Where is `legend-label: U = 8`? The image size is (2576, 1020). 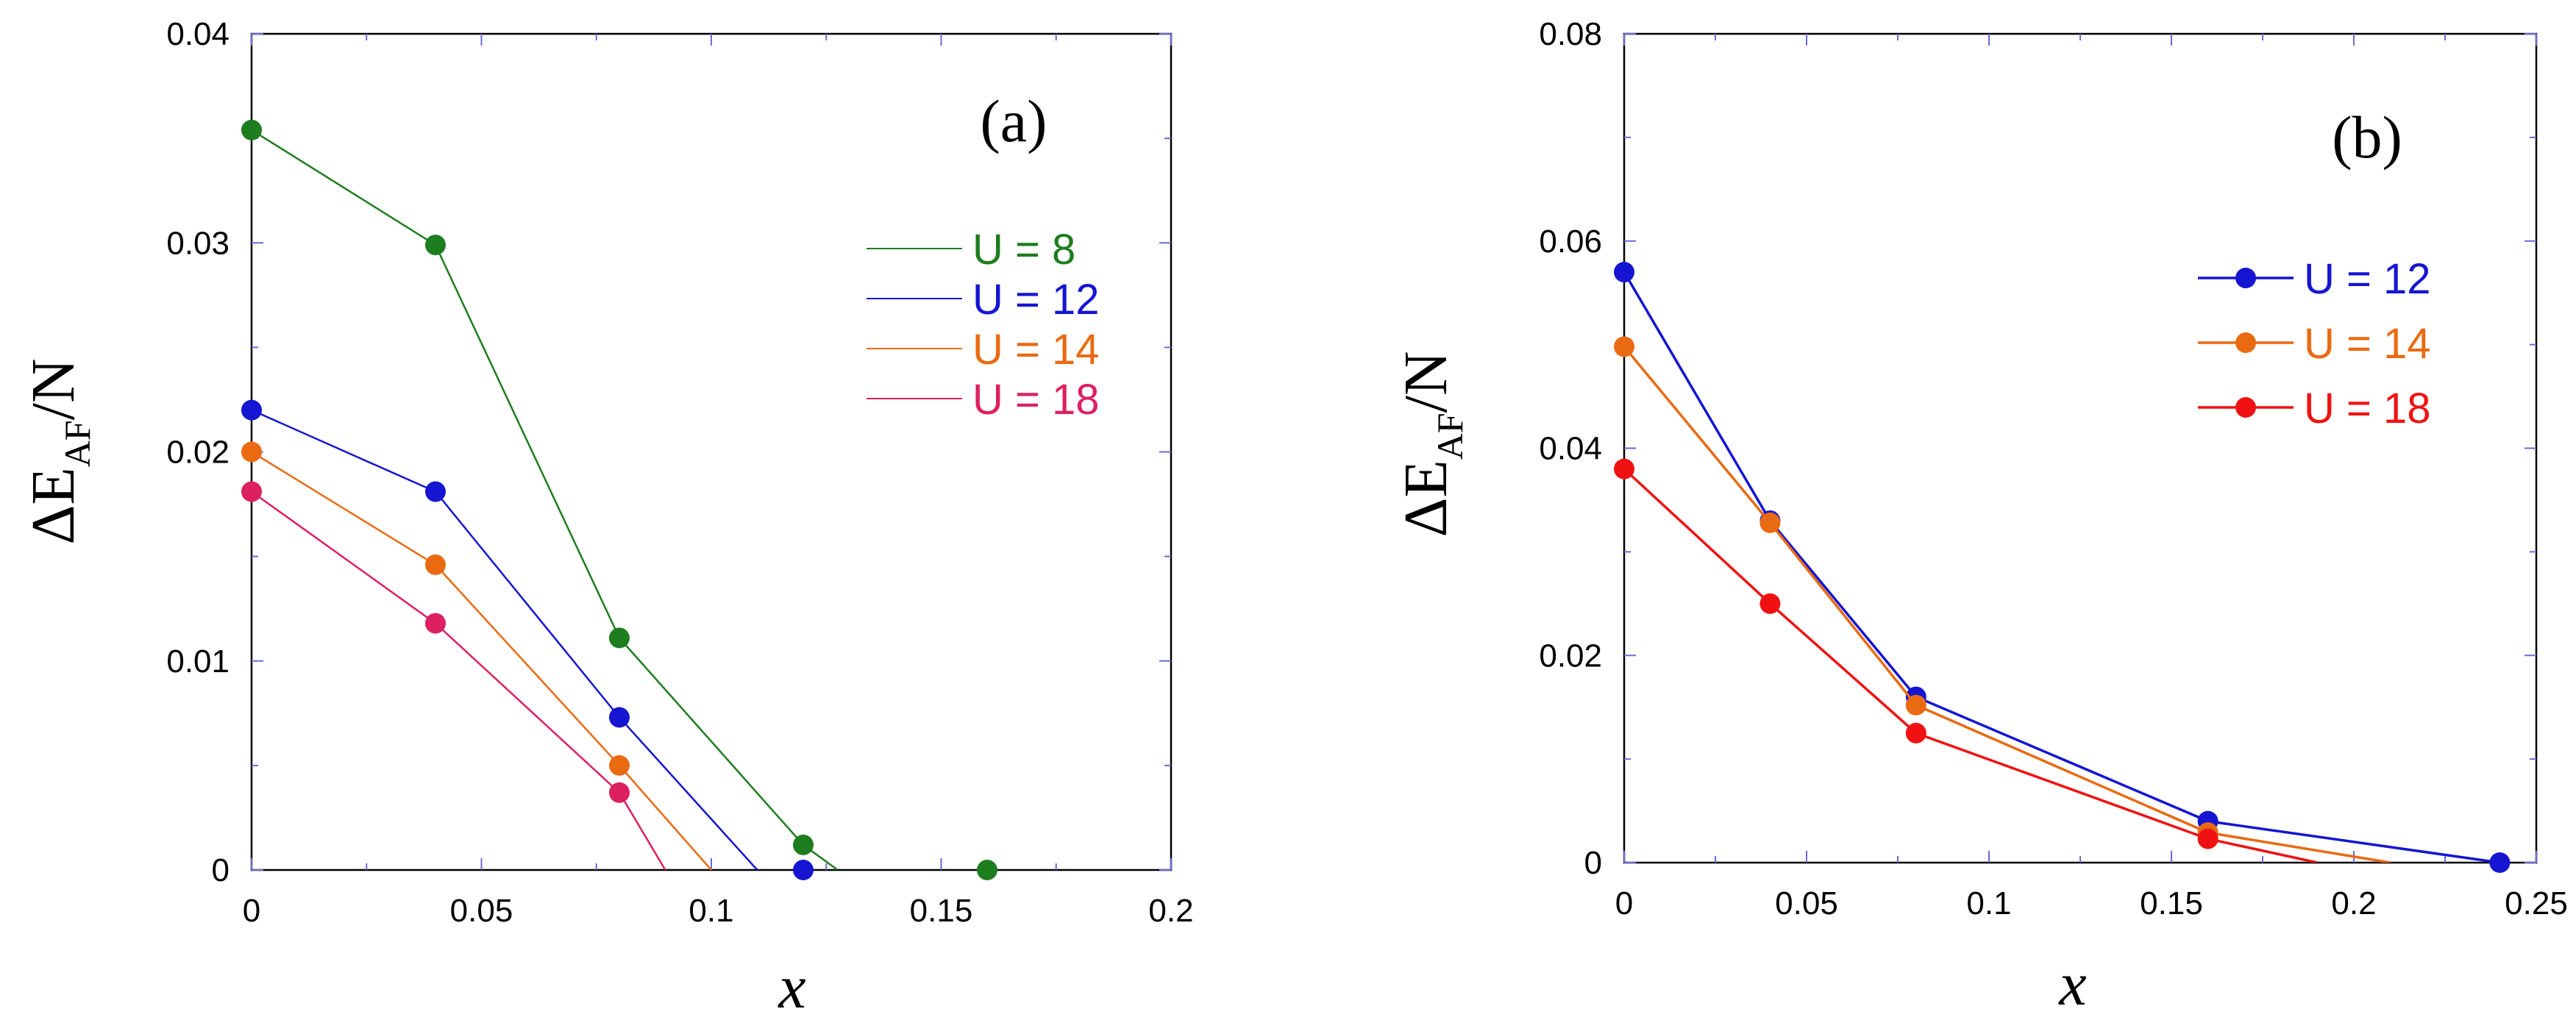 legend-label: U = 8 is located at coordinates (1023, 250).